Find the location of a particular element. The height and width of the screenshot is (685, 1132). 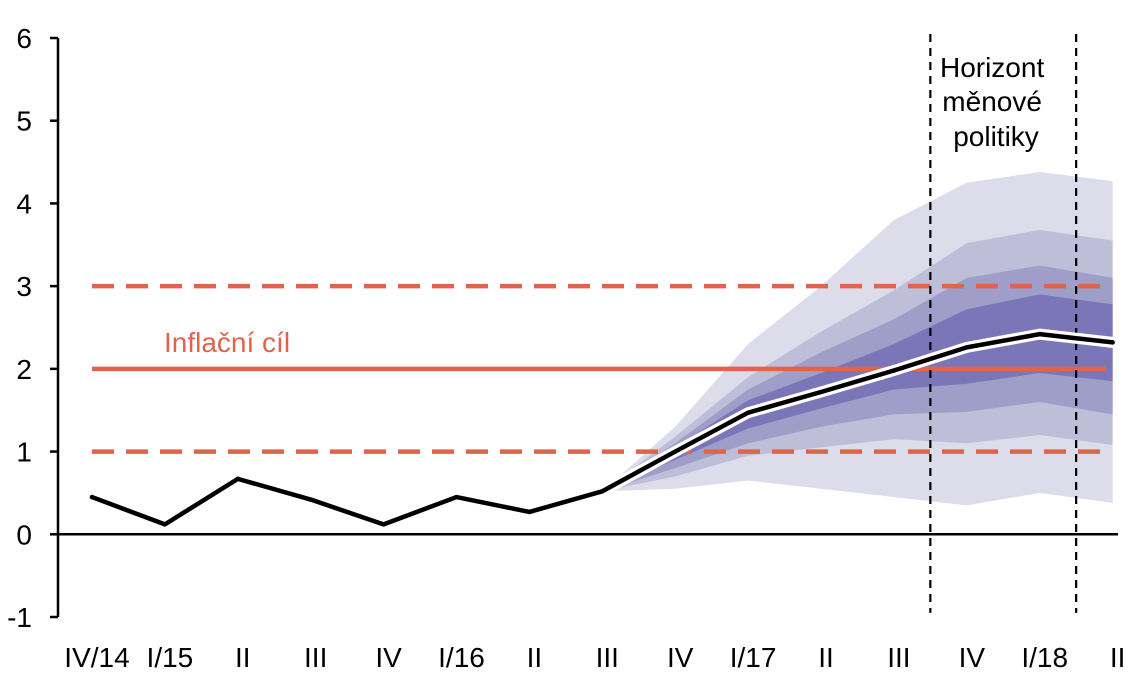

y-tick-label: 6 is located at coordinates (24, 38).